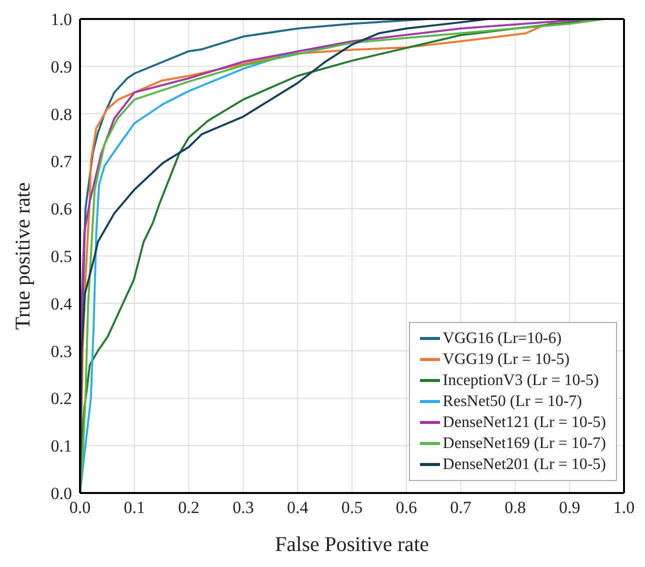 The image size is (645, 567). Describe the element at coordinates (61, 304) in the screenshot. I see `y-tick-label: 0.4` at that location.